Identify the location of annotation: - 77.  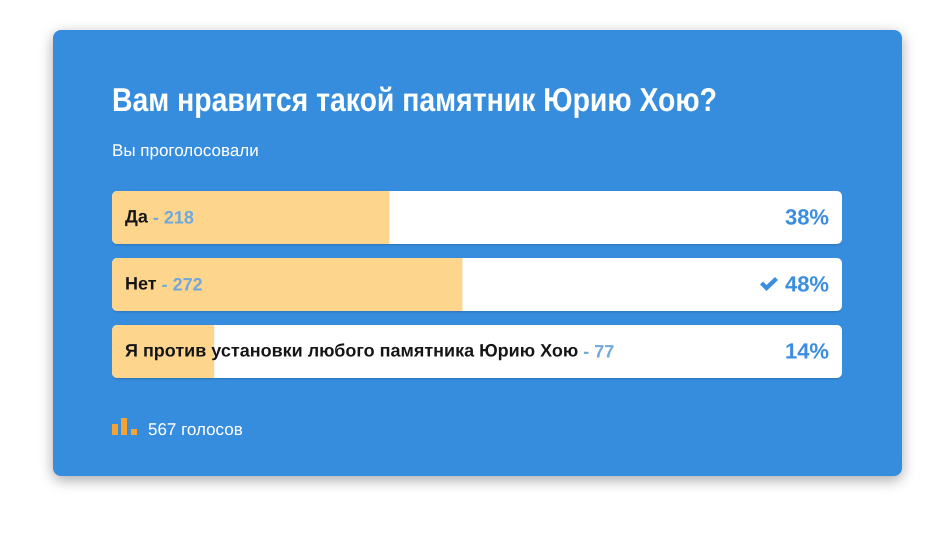
(598, 351).